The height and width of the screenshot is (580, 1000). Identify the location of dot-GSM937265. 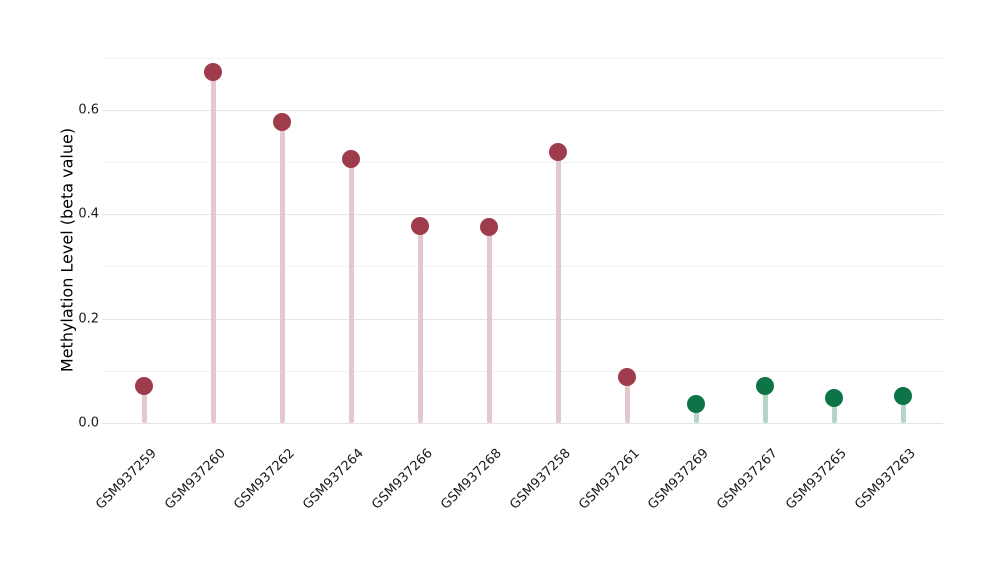
(834, 398).